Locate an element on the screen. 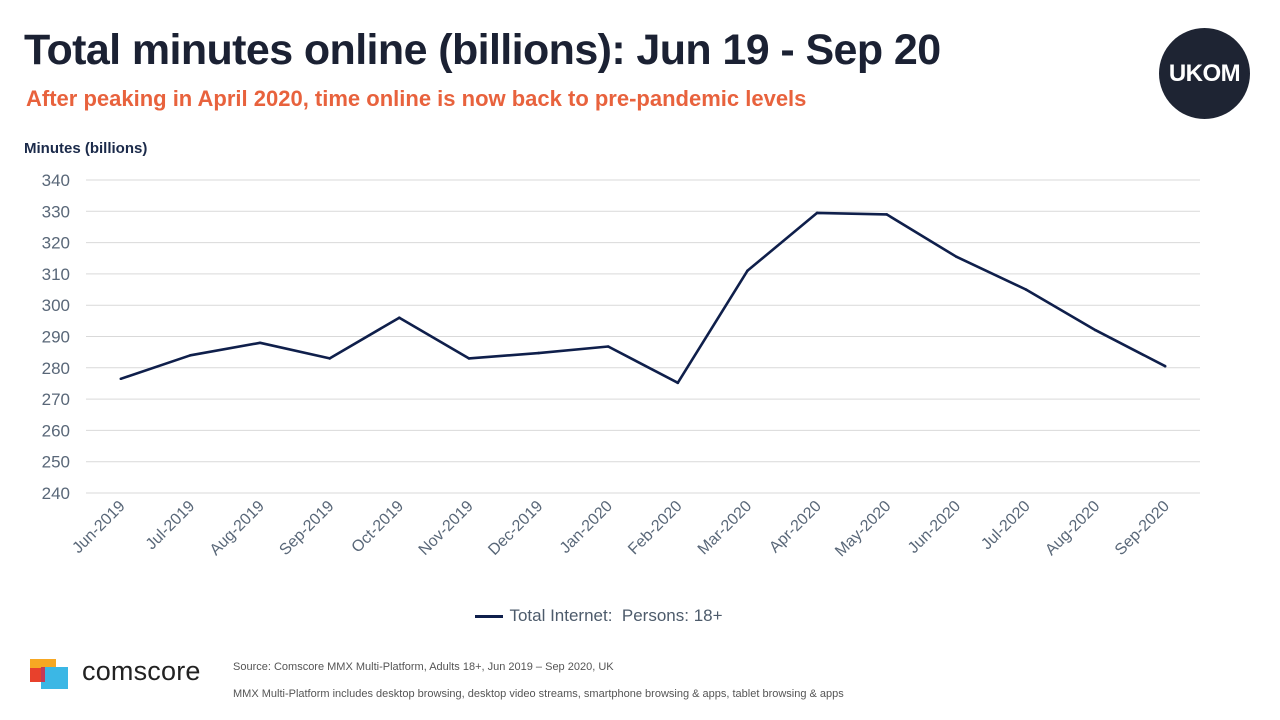 This screenshot has height=720, width=1280. y-tick-label: 270 is located at coordinates (56, 399).